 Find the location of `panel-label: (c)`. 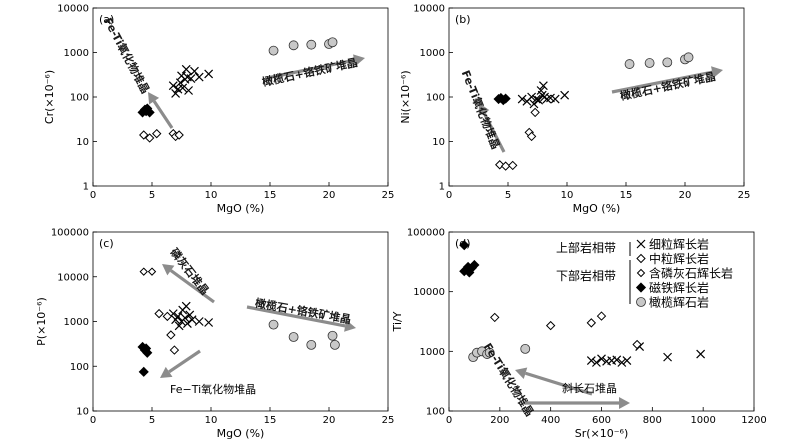

panel-label: (c) is located at coordinates (106, 243).